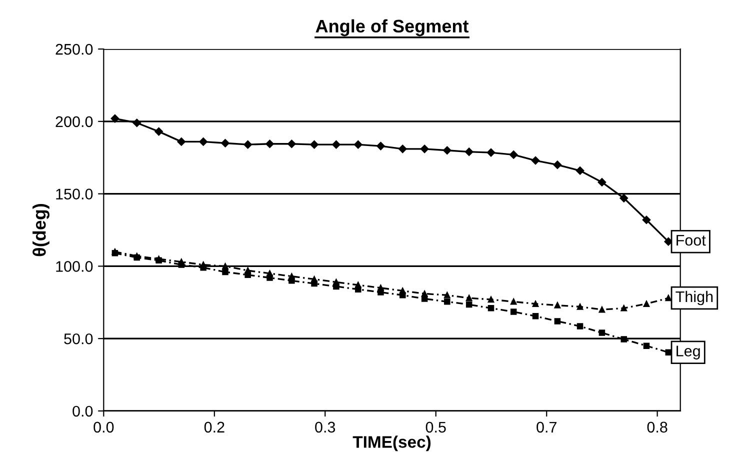 The image size is (730, 467). I want to click on x-axis-title: TIME(sec), so click(391, 444).